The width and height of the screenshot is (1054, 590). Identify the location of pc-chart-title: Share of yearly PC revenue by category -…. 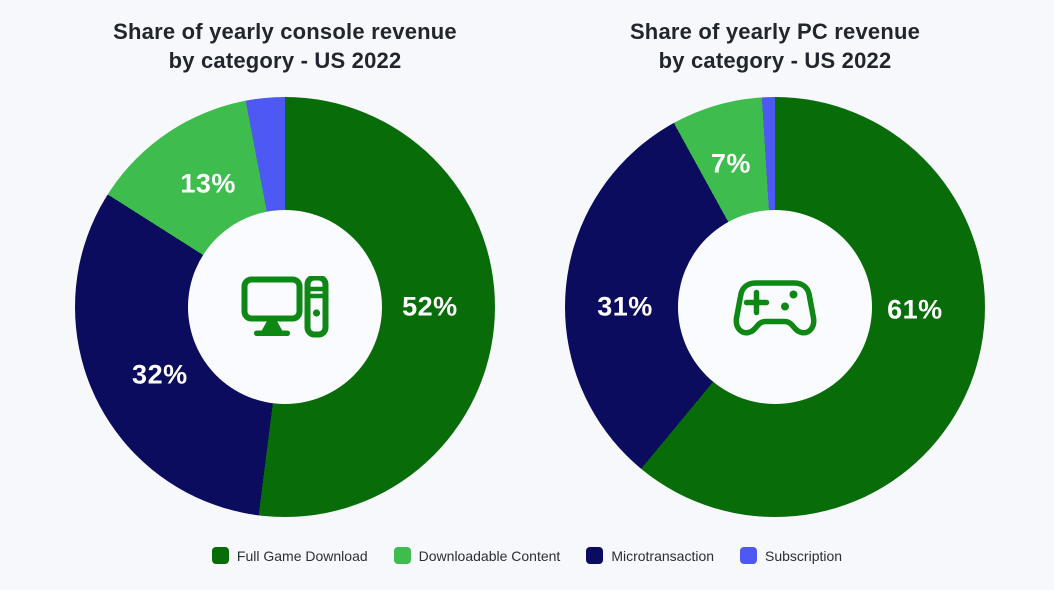
(775, 46).